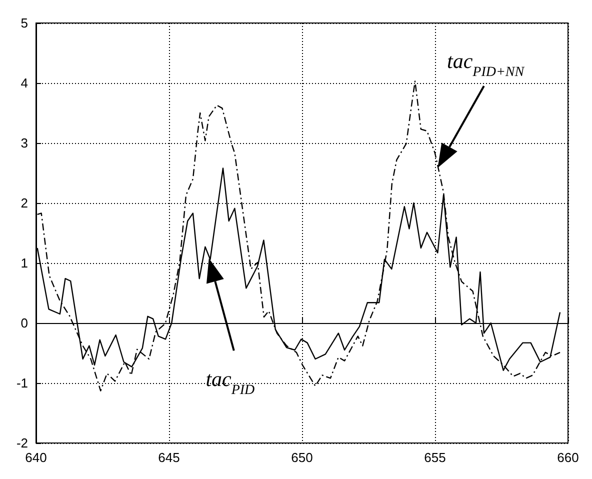  I want to click on y-tick-label: -2, so click(22, 443).